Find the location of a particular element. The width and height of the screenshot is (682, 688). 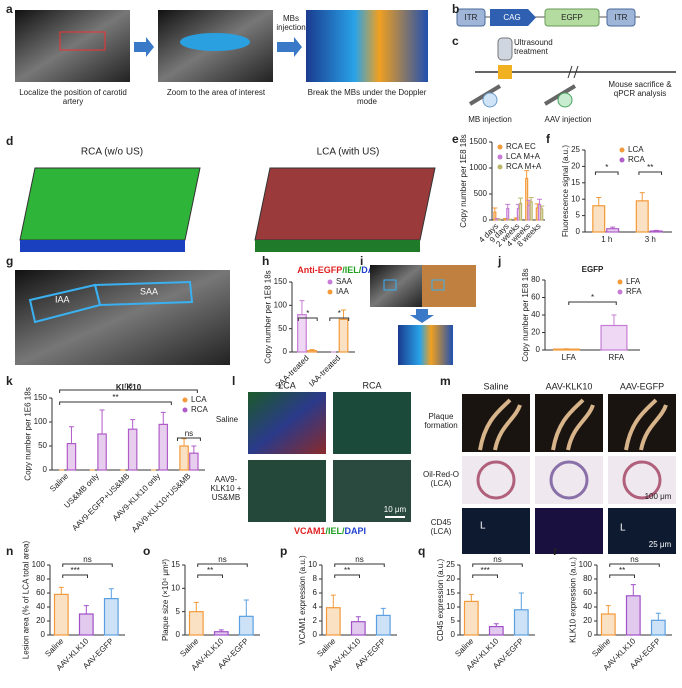

legend-label: LFA is located at coordinates (633, 281).